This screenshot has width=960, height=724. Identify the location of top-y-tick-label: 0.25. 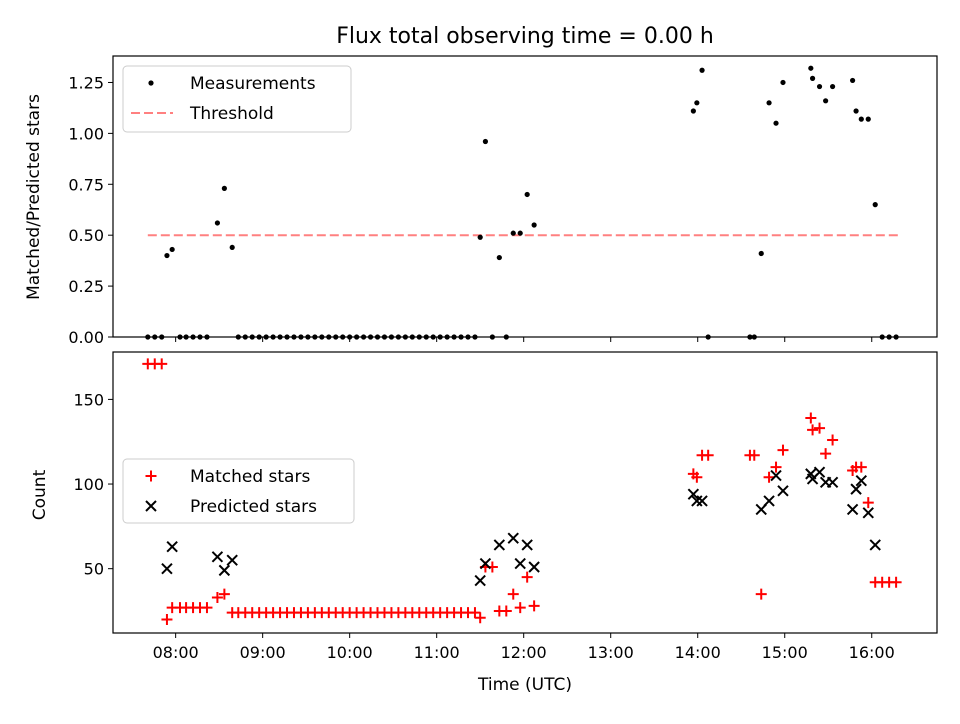
(86, 286).